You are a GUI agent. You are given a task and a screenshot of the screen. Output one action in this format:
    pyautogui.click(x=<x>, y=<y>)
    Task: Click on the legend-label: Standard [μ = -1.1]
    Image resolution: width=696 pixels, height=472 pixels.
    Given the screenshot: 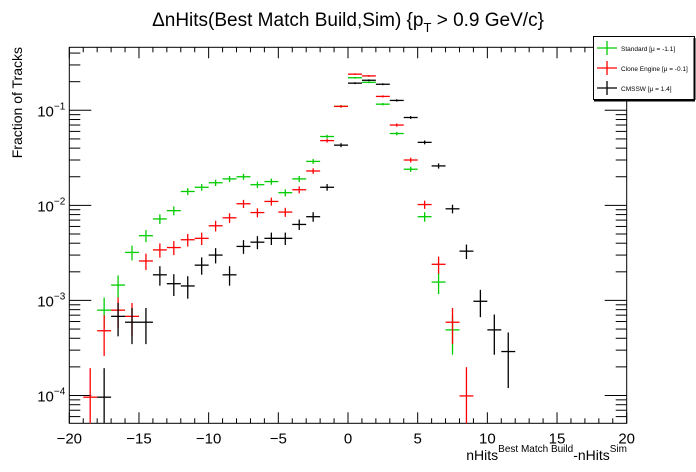 What is the action you would take?
    pyautogui.click(x=648, y=49)
    